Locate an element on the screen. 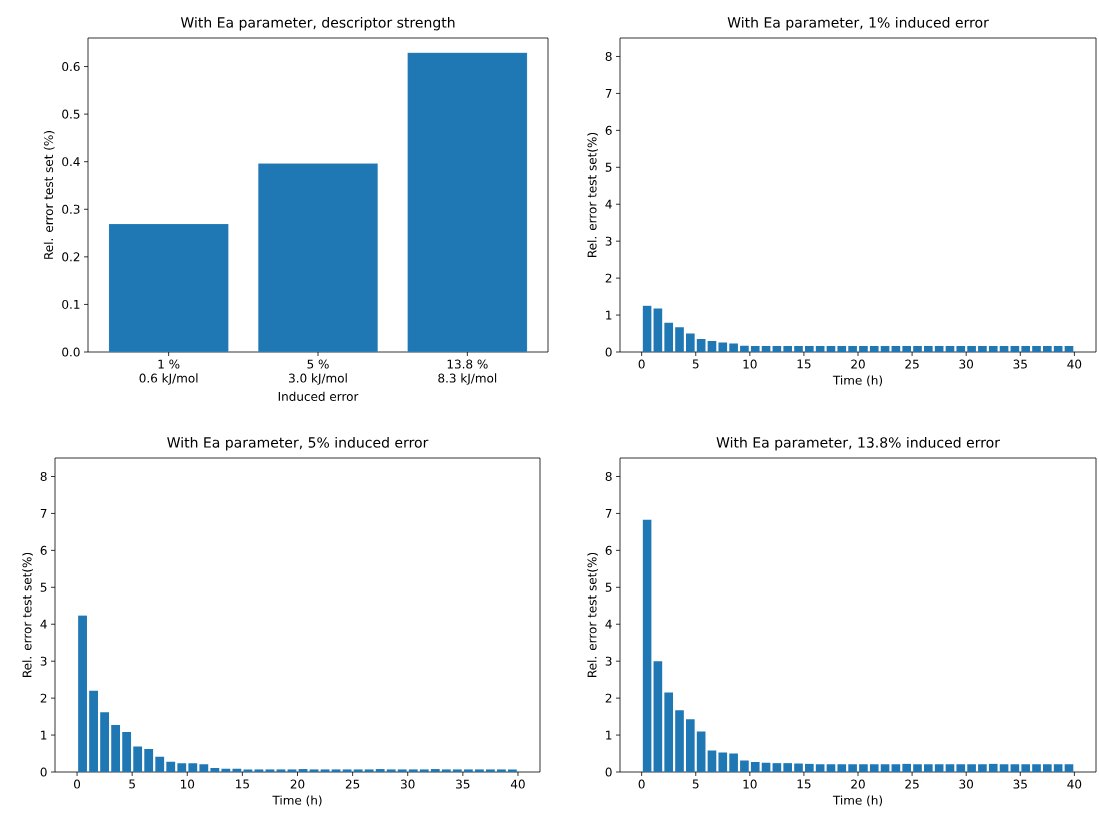 This screenshot has width=1099, height=814. x-tick-label: 25 is located at coordinates (912, 364).